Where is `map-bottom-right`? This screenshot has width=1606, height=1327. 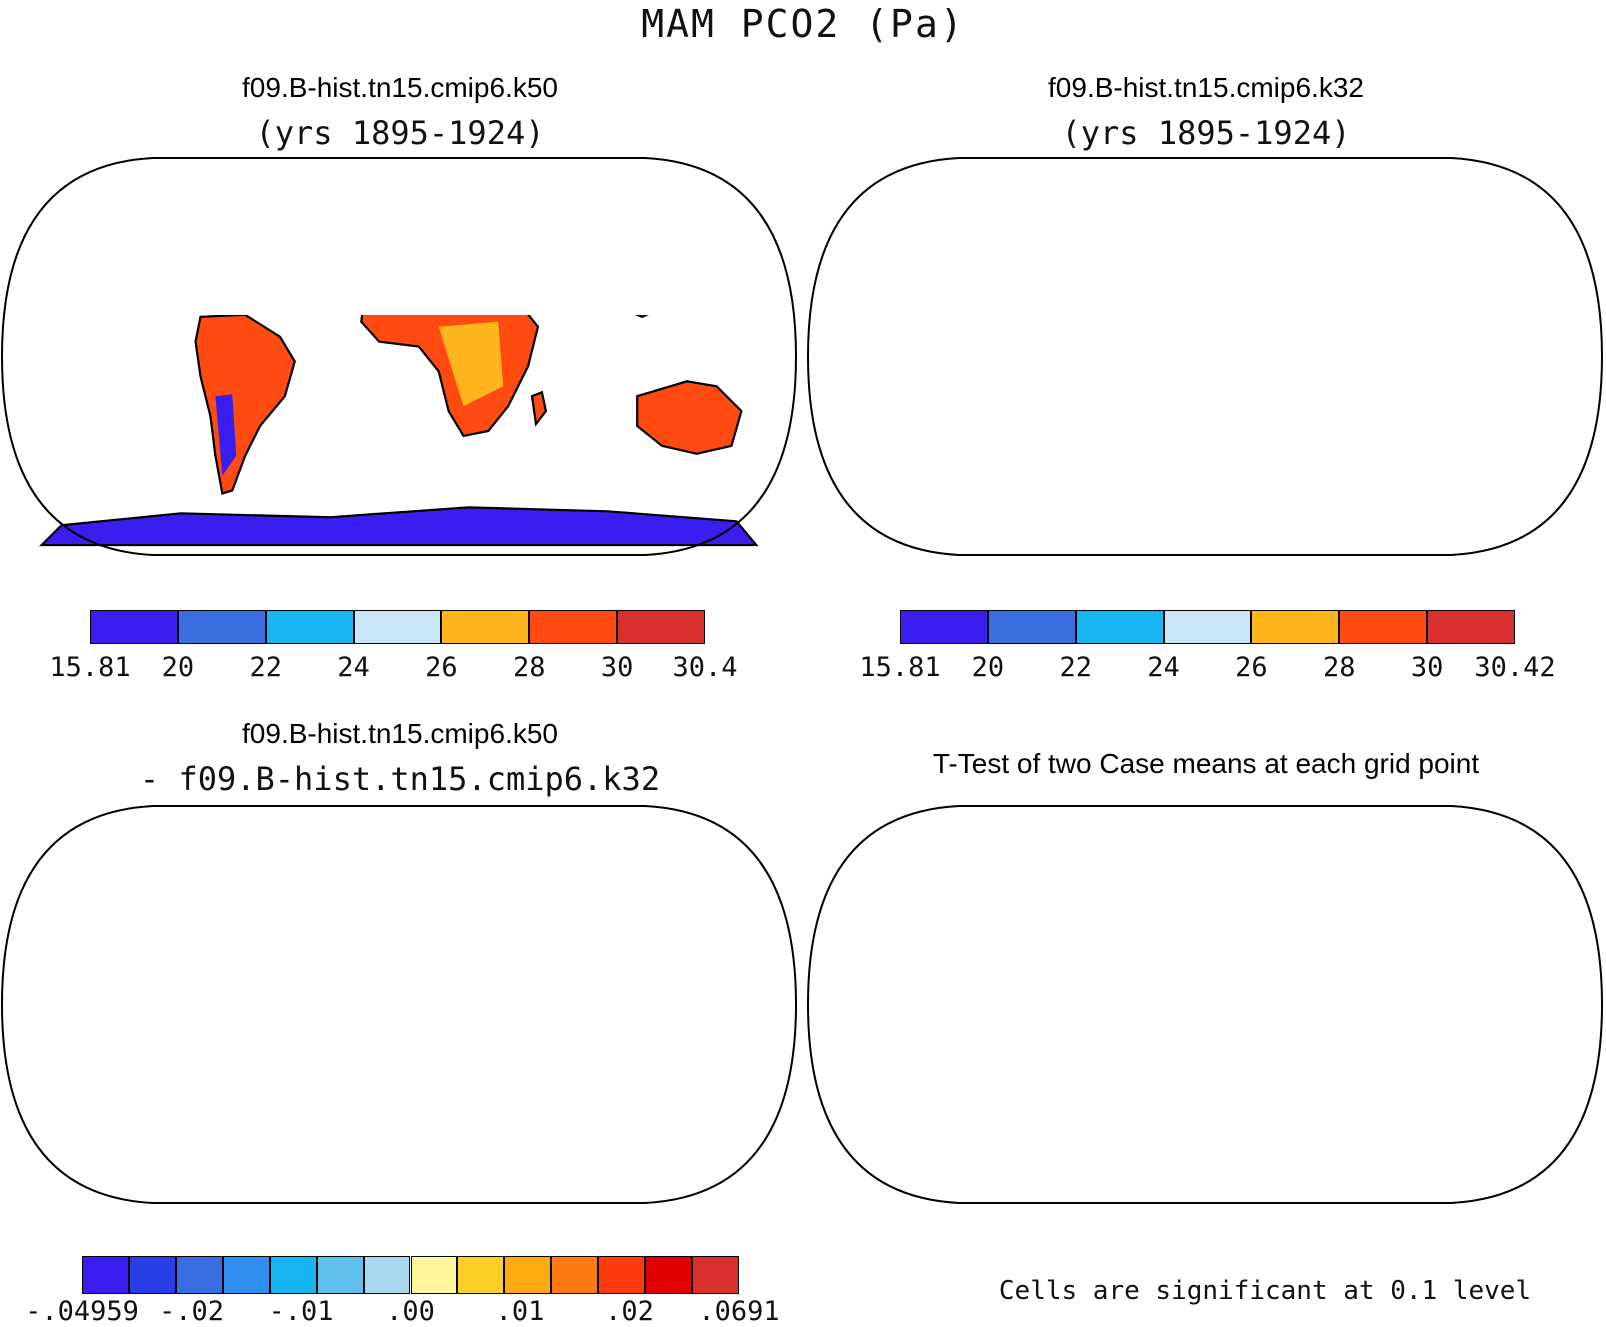
map-bottom-right is located at coordinates (1205, 1004).